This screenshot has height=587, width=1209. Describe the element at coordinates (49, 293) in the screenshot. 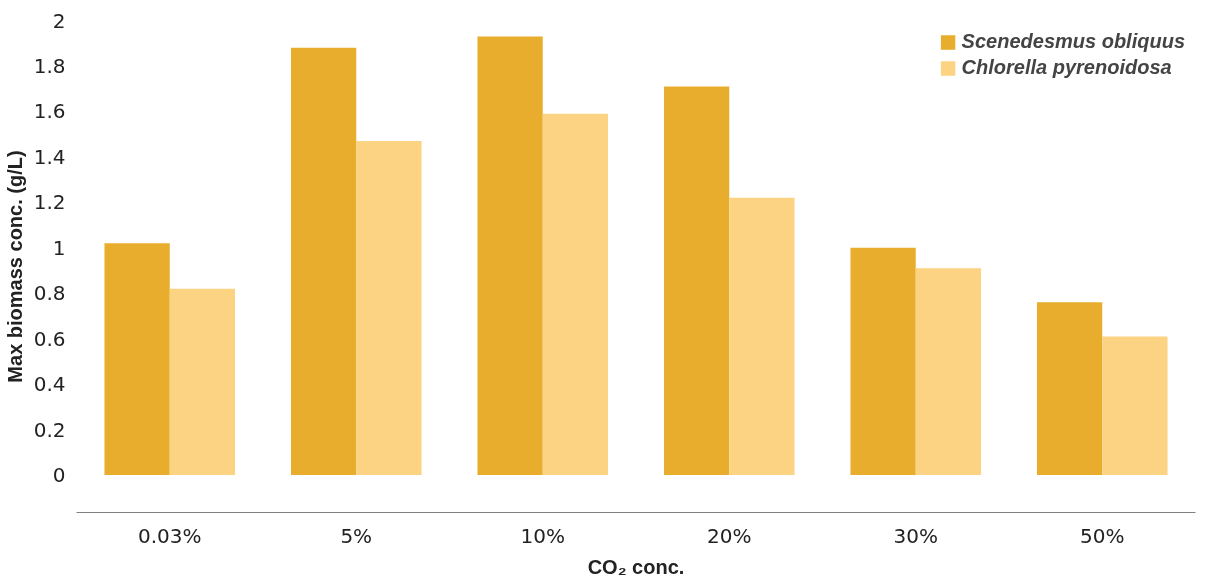

I see `y-tick-label: 0.8` at that location.